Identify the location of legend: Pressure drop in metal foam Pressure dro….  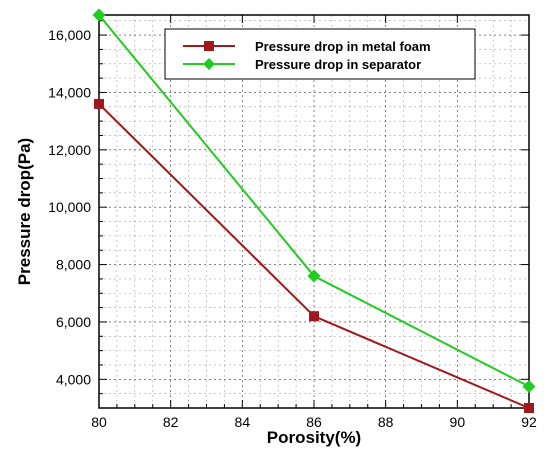
(320, 54).